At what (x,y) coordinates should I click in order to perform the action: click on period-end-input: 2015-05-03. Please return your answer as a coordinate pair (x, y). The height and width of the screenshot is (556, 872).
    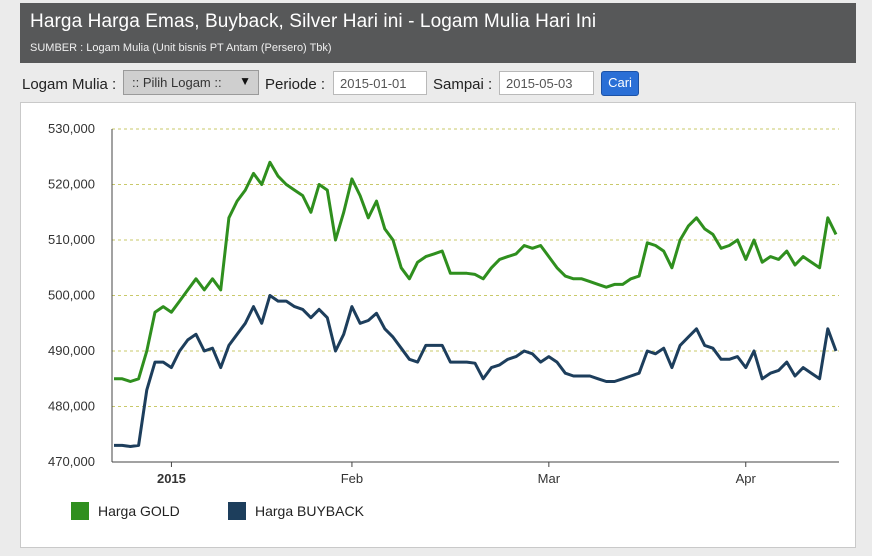
    Looking at the image, I should click on (546, 83).